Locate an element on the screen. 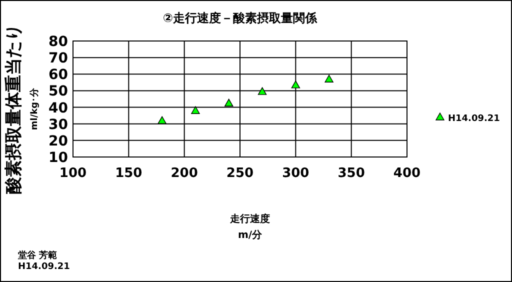  x-axis-title: 走行速度 m/分 is located at coordinates (249, 227).